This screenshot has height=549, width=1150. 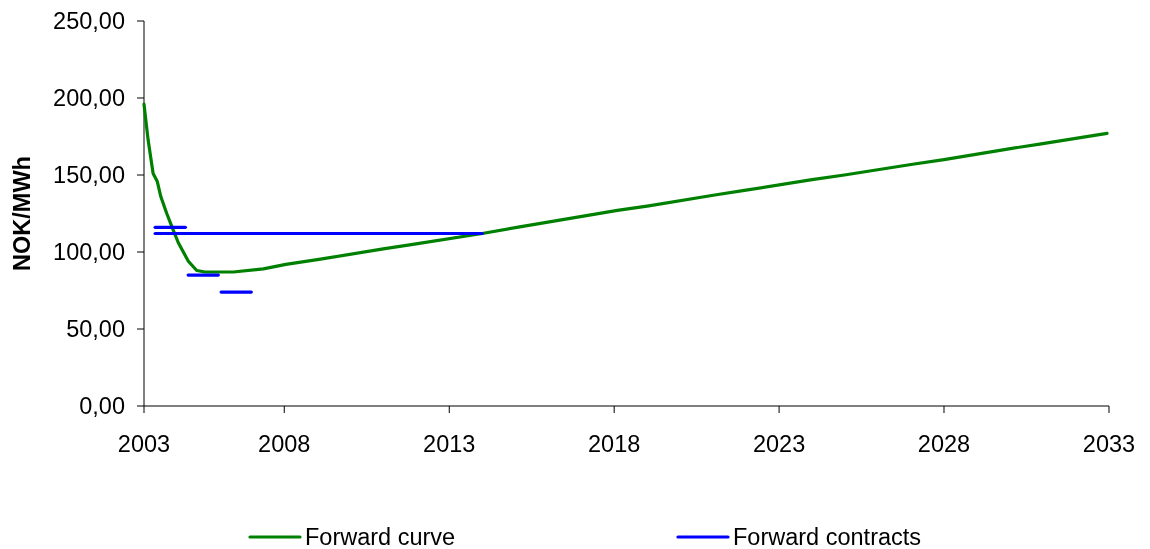 I want to click on y-tick-label: 100,00, so click(x=89, y=252).